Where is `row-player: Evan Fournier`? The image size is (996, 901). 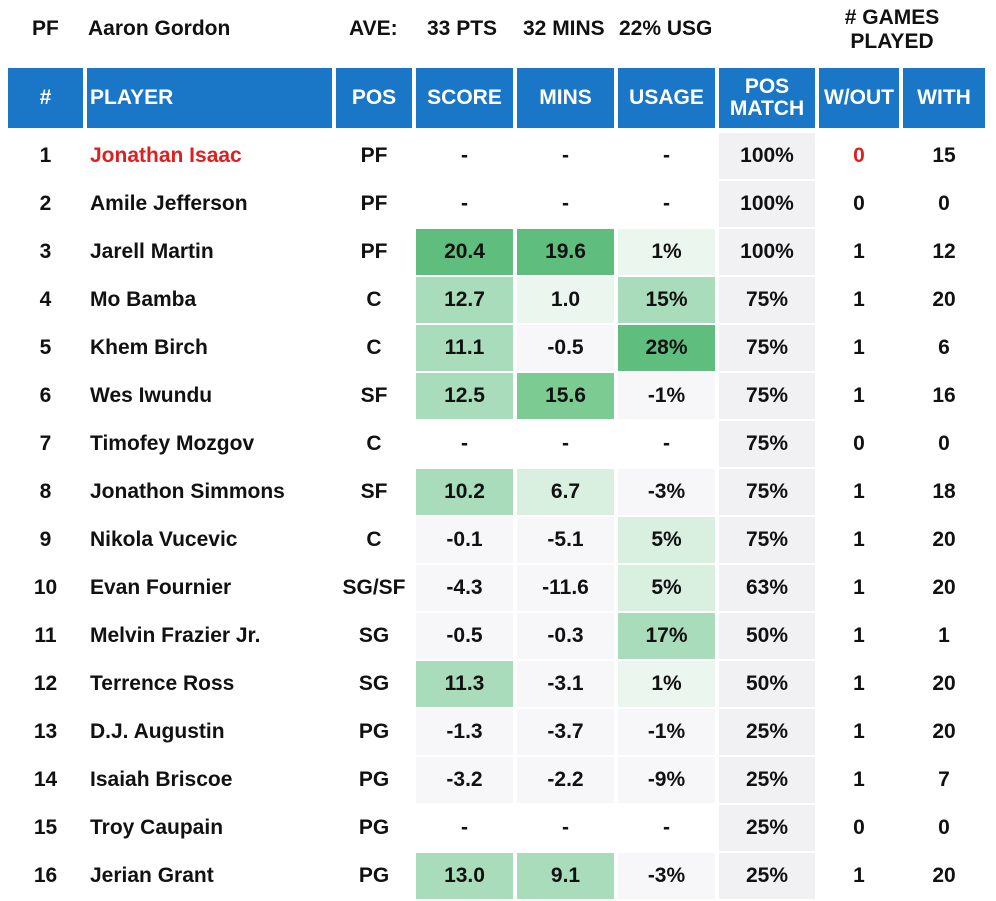
row-player: Evan Fournier is located at coordinates (161, 587).